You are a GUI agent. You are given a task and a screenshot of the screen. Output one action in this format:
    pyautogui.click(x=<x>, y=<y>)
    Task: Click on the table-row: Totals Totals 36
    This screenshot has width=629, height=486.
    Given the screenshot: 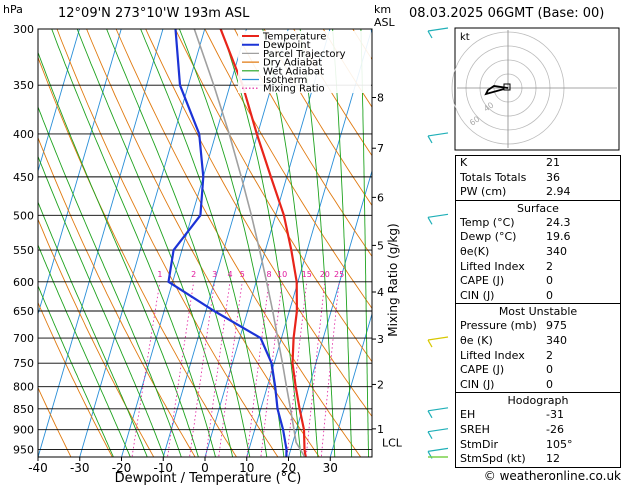 What is the action you would take?
    pyautogui.click(x=538, y=178)
    